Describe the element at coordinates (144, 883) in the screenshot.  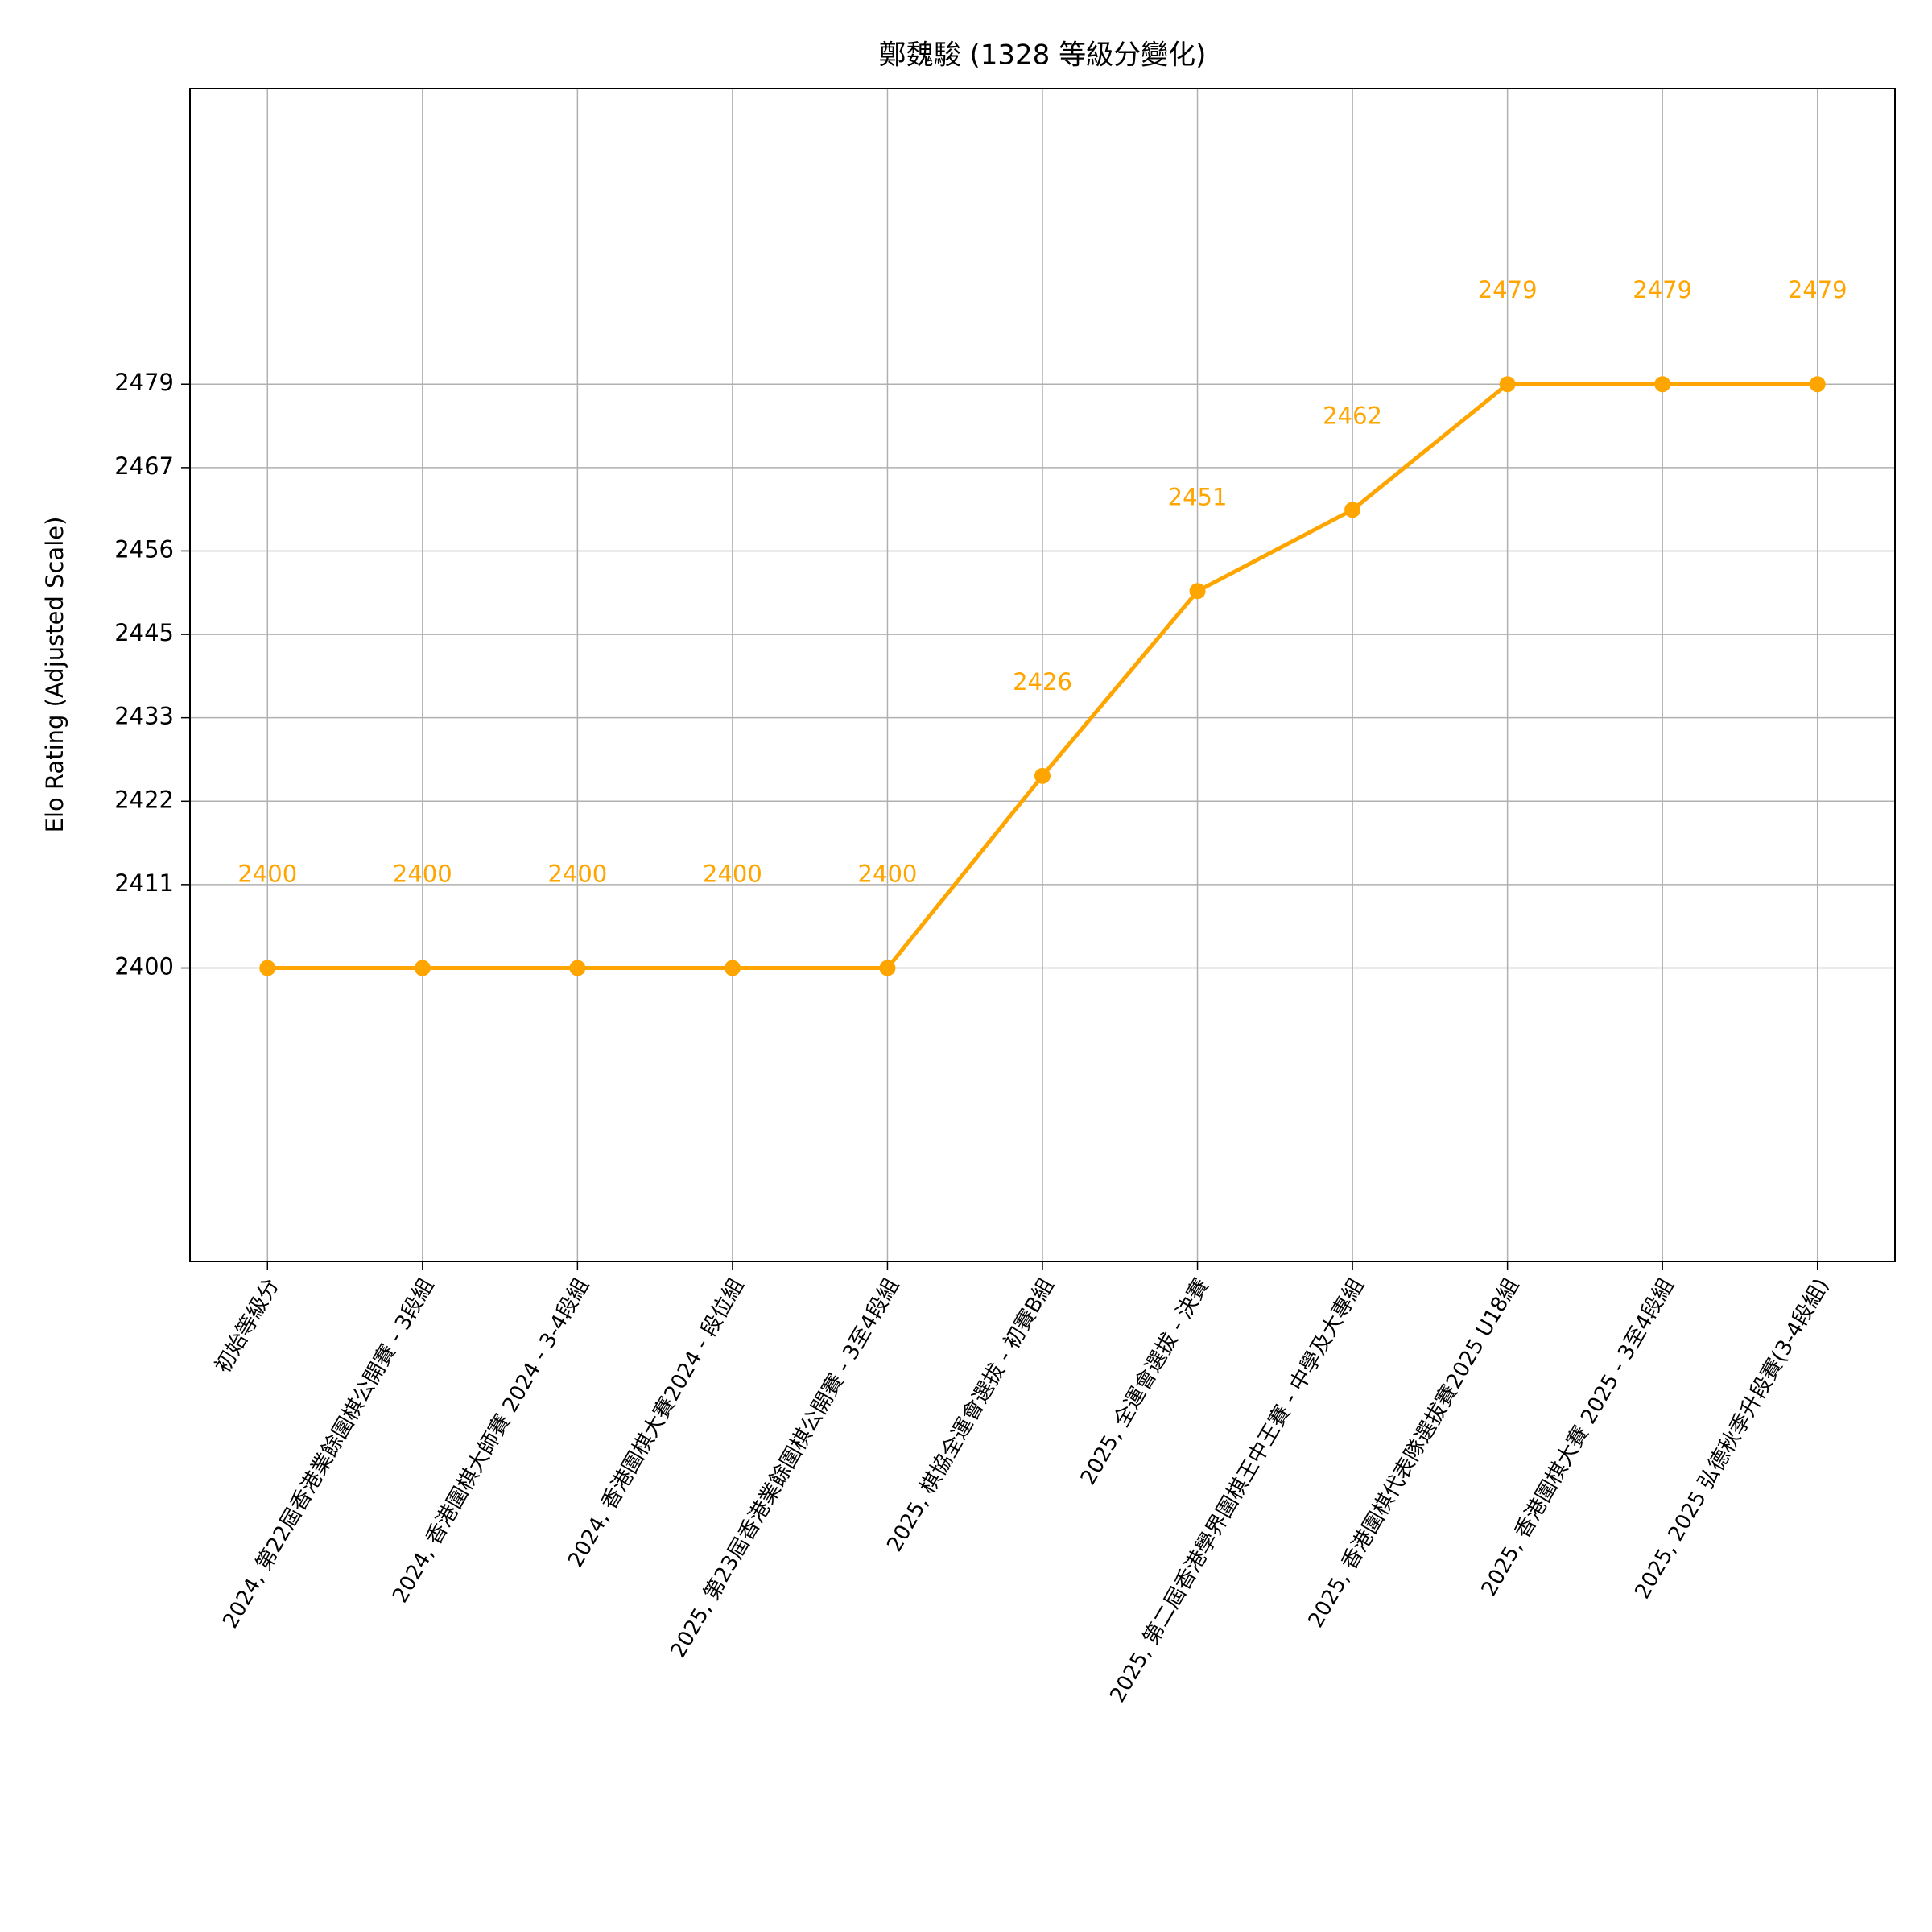
I see `y-tick-label: 2411` at that location.